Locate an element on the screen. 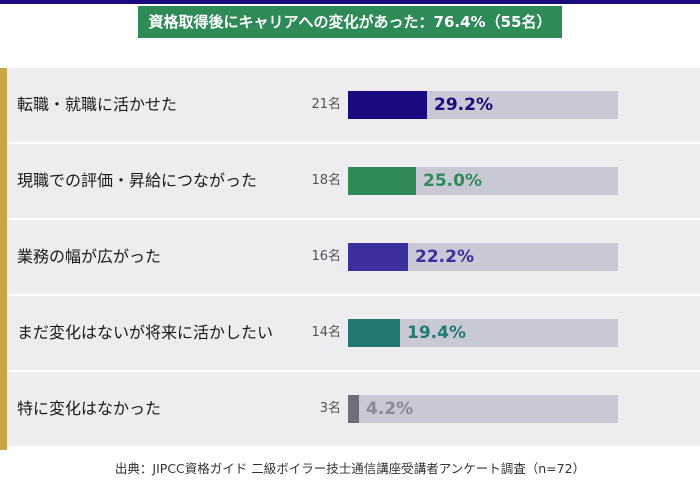 The width and height of the screenshot is (700, 498). chart-row: まだ変化はないが将来に活かしたい 14名 19.4% is located at coordinates (353, 333).